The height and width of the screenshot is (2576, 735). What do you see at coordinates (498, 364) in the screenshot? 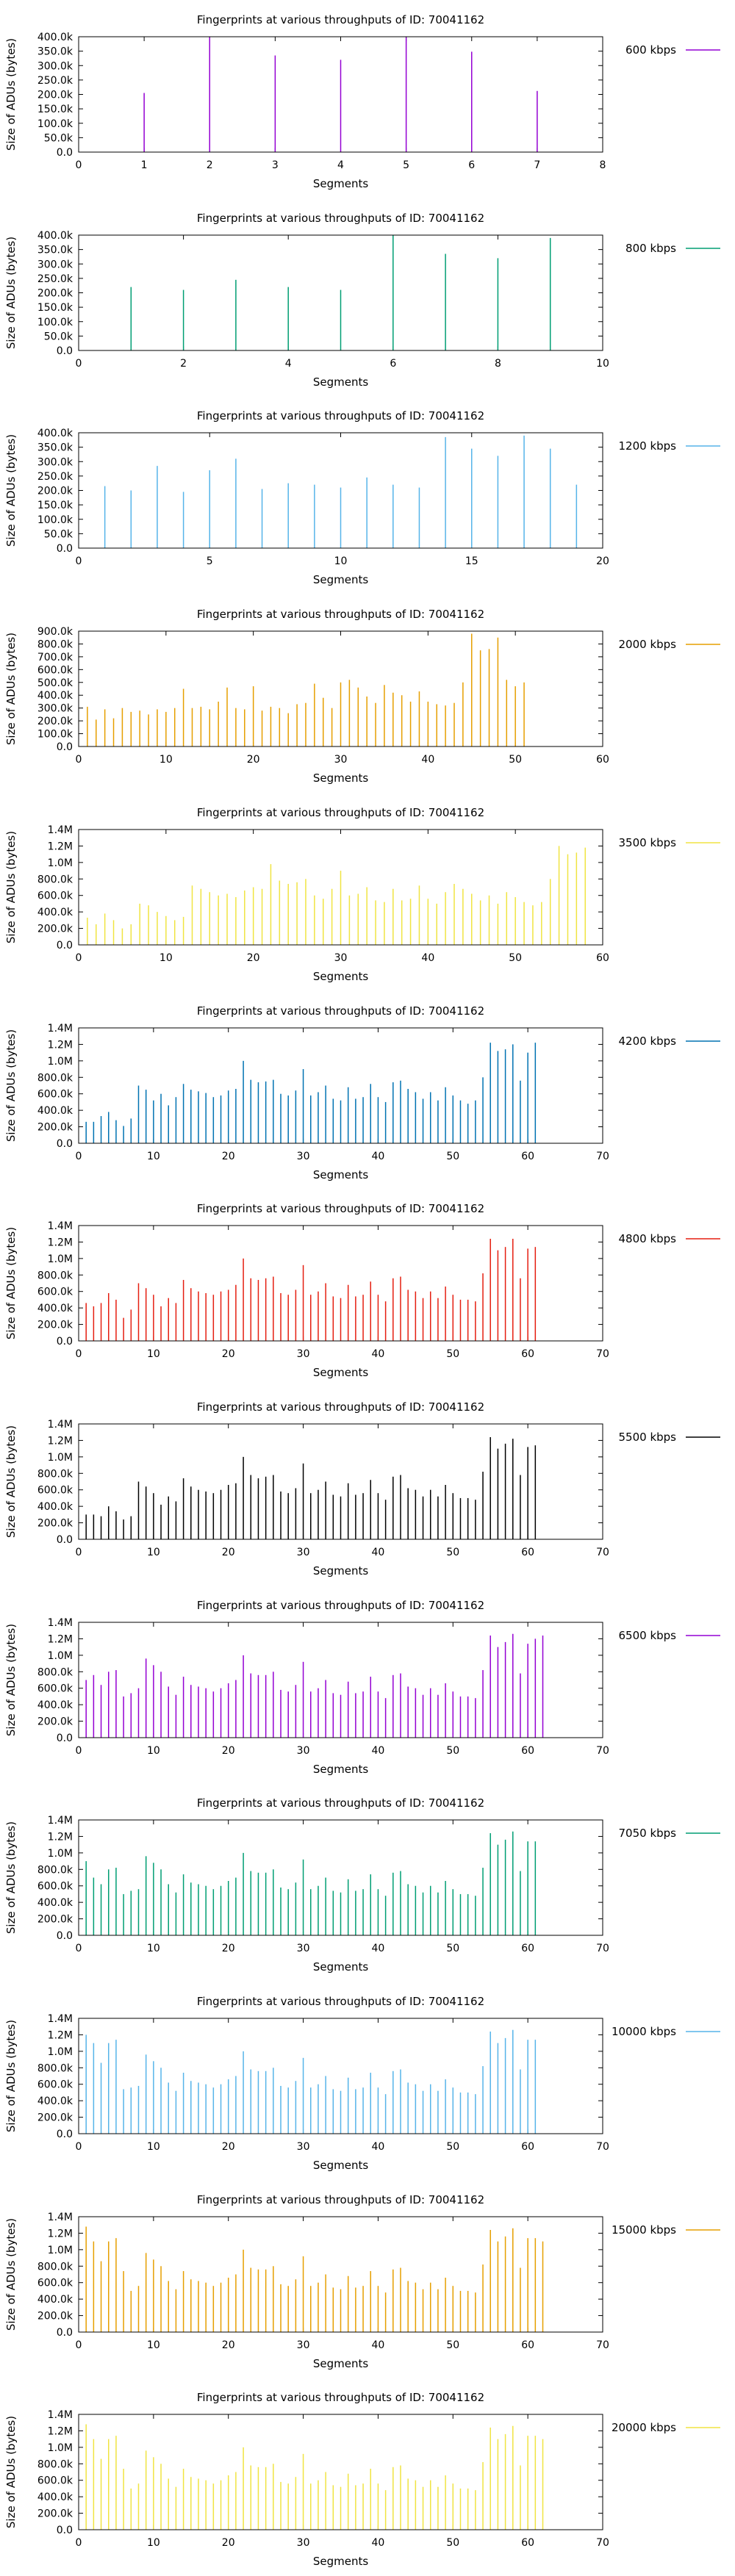
I see `x-tick-label: 8` at bounding box center [498, 364].